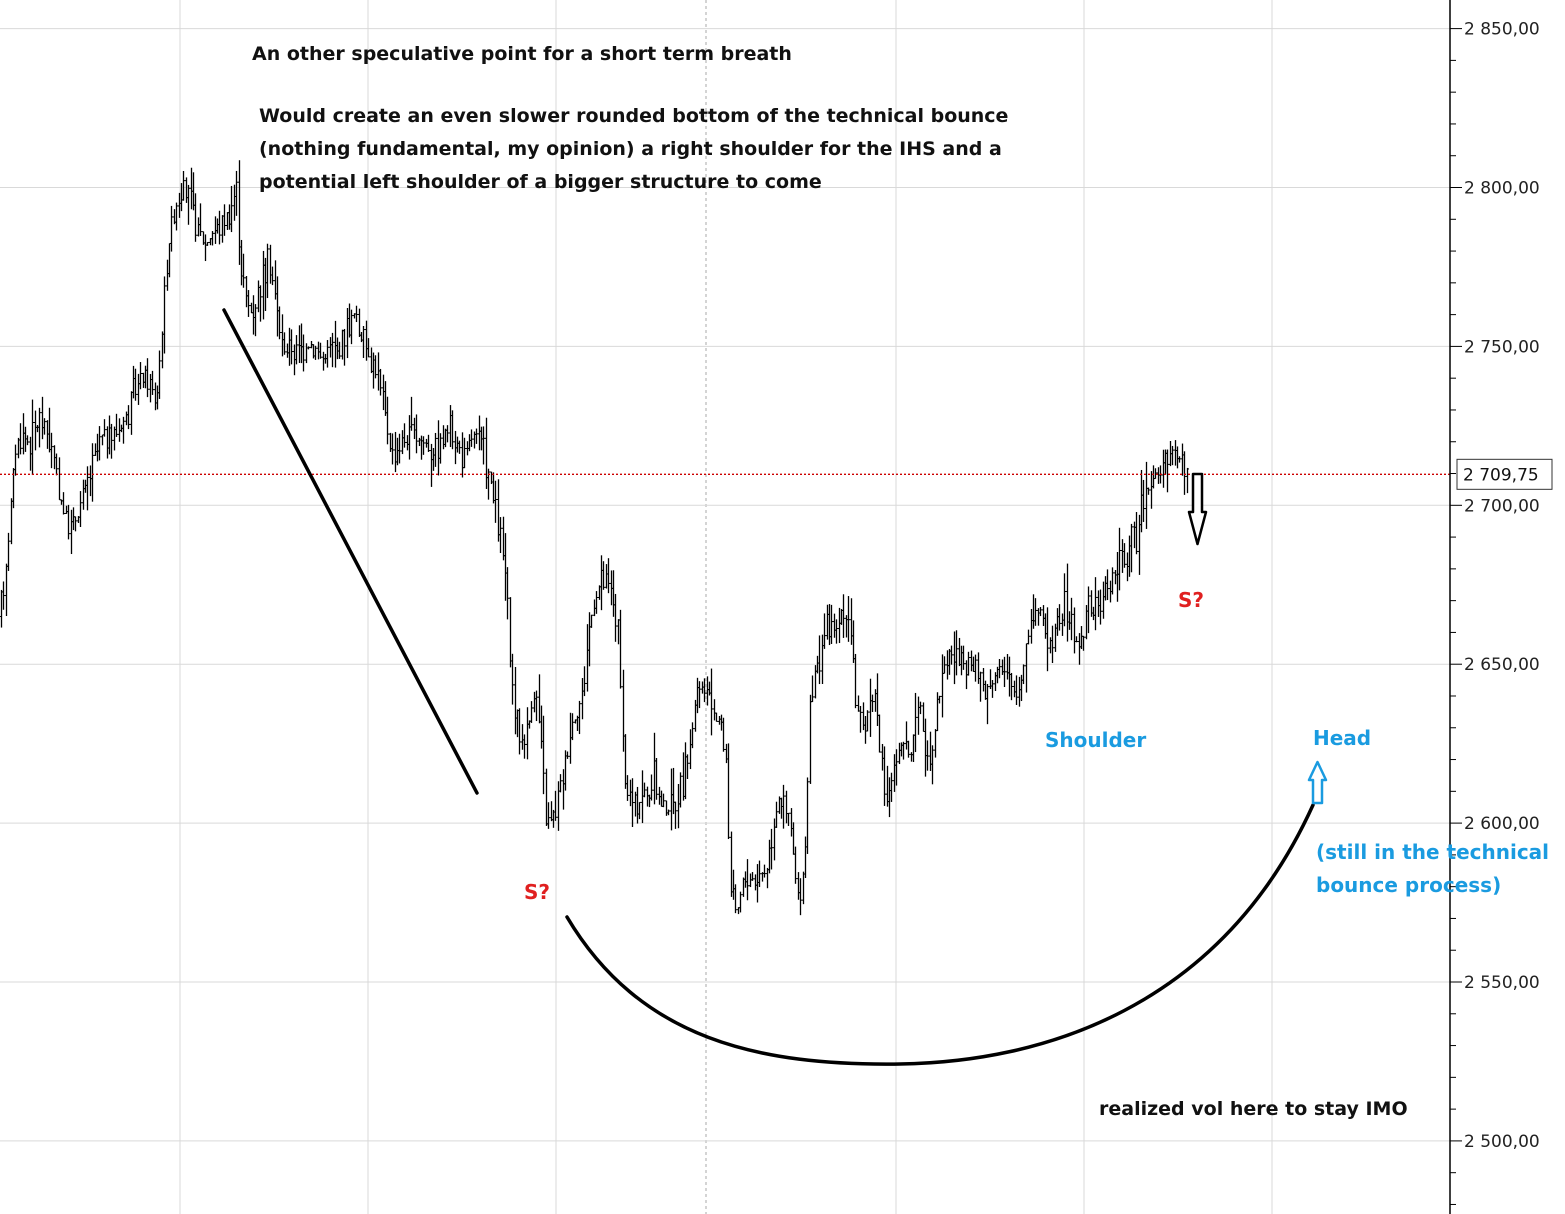  What do you see at coordinates (1096, 740) in the screenshot?
I see `shoulder-label: Shoulder` at bounding box center [1096, 740].